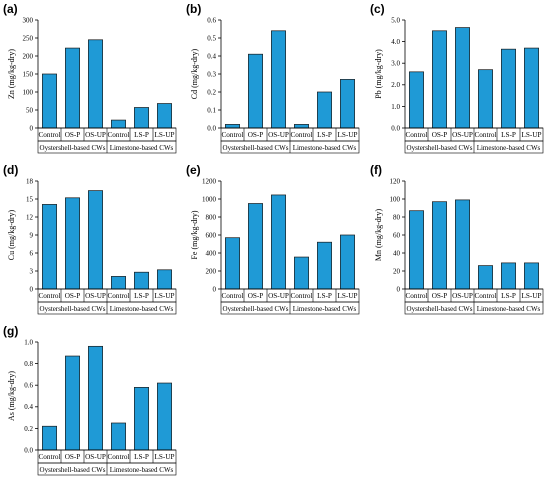 Image resolution: width=550 pixels, height=483 pixels. What do you see at coordinates (397, 253) in the screenshot?
I see `y-tick-label: 40` at bounding box center [397, 253].